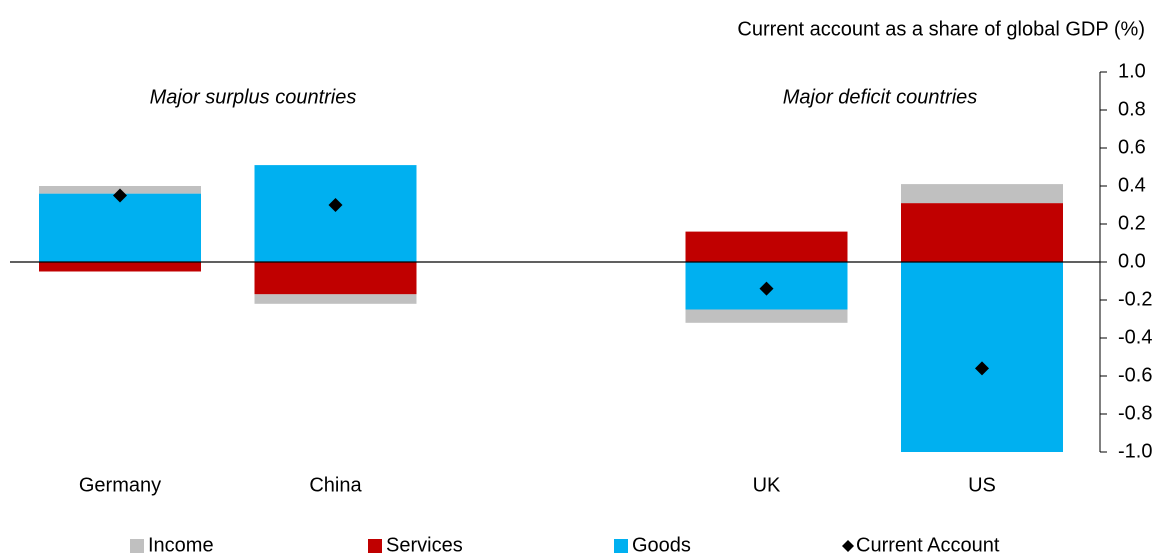 The width and height of the screenshot is (1168, 558). Describe the element at coordinates (1132, 109) in the screenshot. I see `y-tick-label: 0.8` at that location.